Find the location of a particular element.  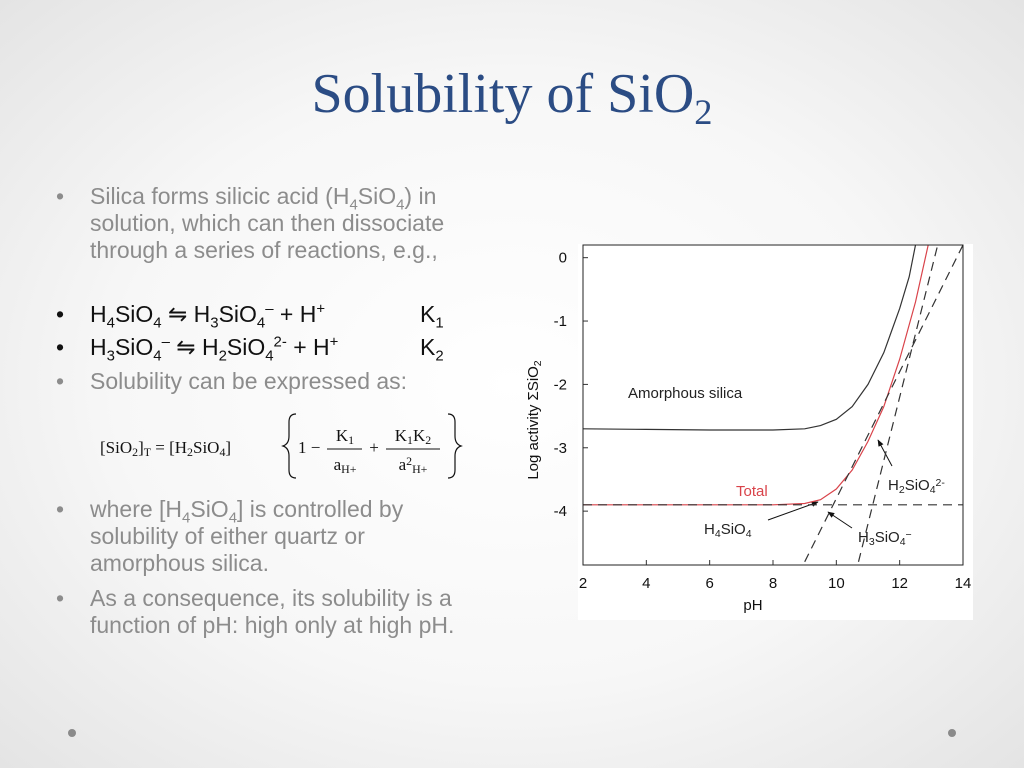

chart-annotation: H2SiO42- is located at coordinates (916, 486).